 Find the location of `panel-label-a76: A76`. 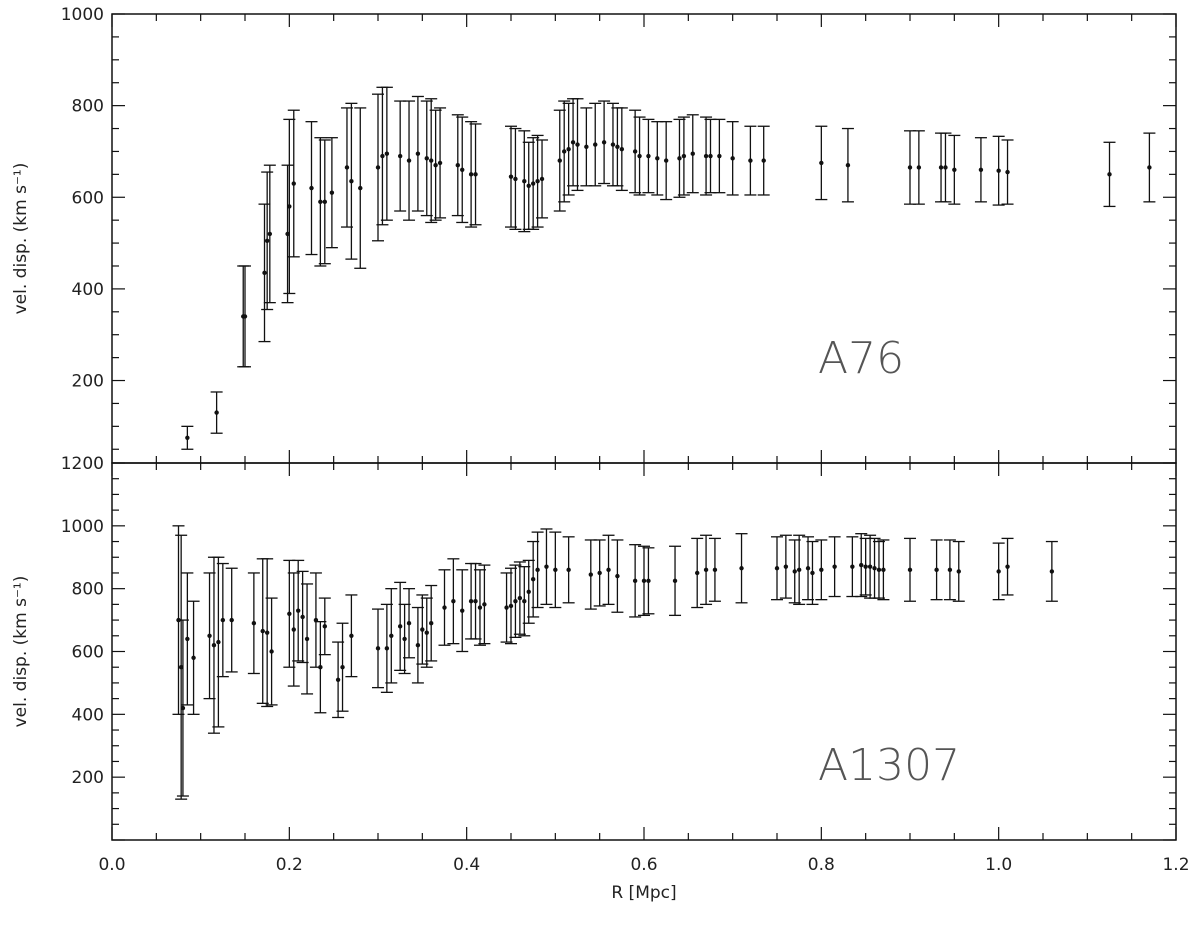

panel-label-a76: A76 is located at coordinates (861, 358).